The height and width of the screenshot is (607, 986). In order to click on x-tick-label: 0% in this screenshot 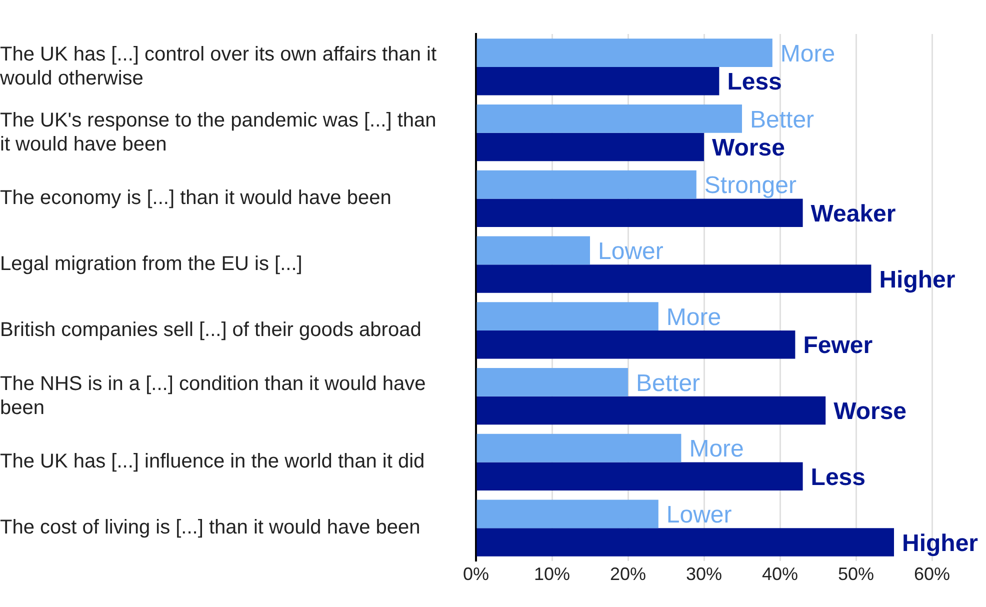, I will do `click(476, 574)`.